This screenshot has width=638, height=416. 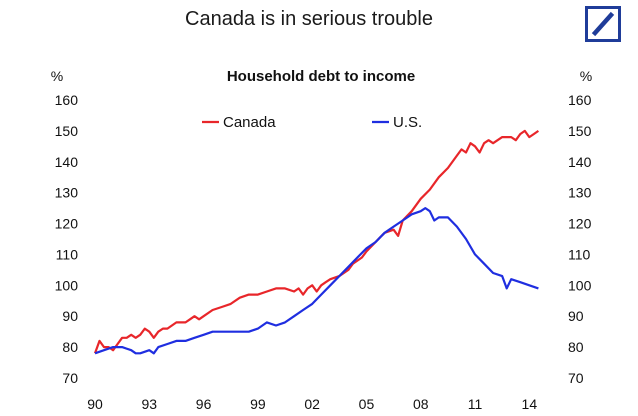 What do you see at coordinates (249, 122) in the screenshot?
I see `legend-label: Canada` at bounding box center [249, 122].